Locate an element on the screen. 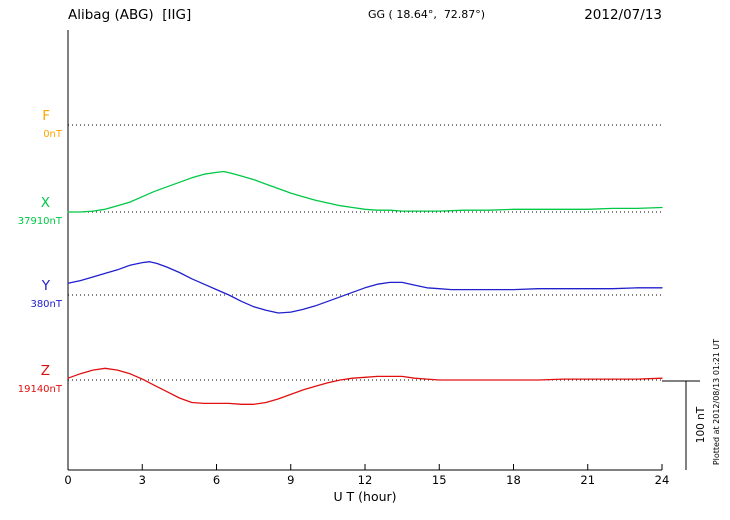 This screenshot has width=730, height=520. series-X-trace is located at coordinates (365, 191).